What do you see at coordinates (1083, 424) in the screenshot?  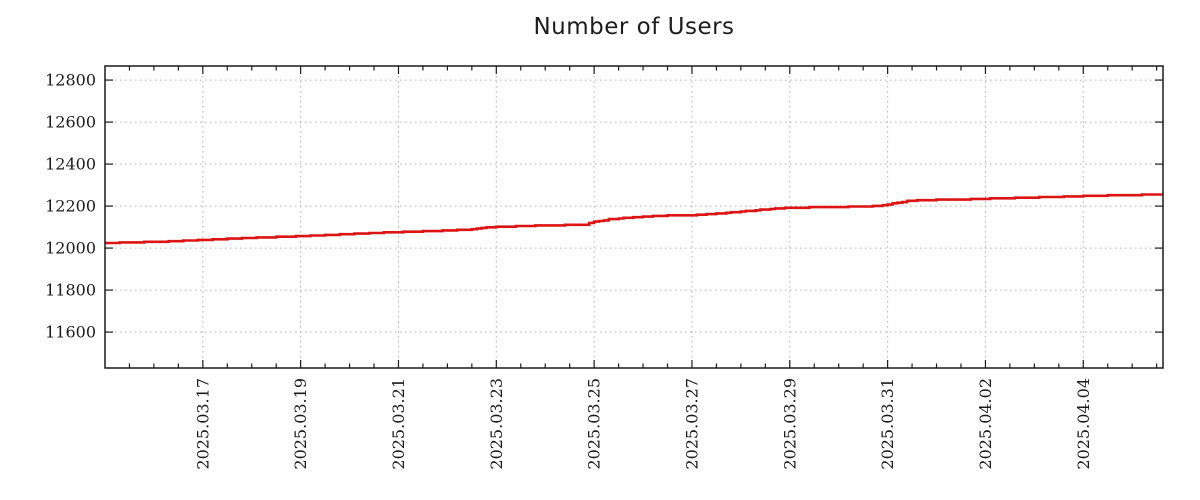 I see `x-tick-label: 2025.04.04` at bounding box center [1083, 424].